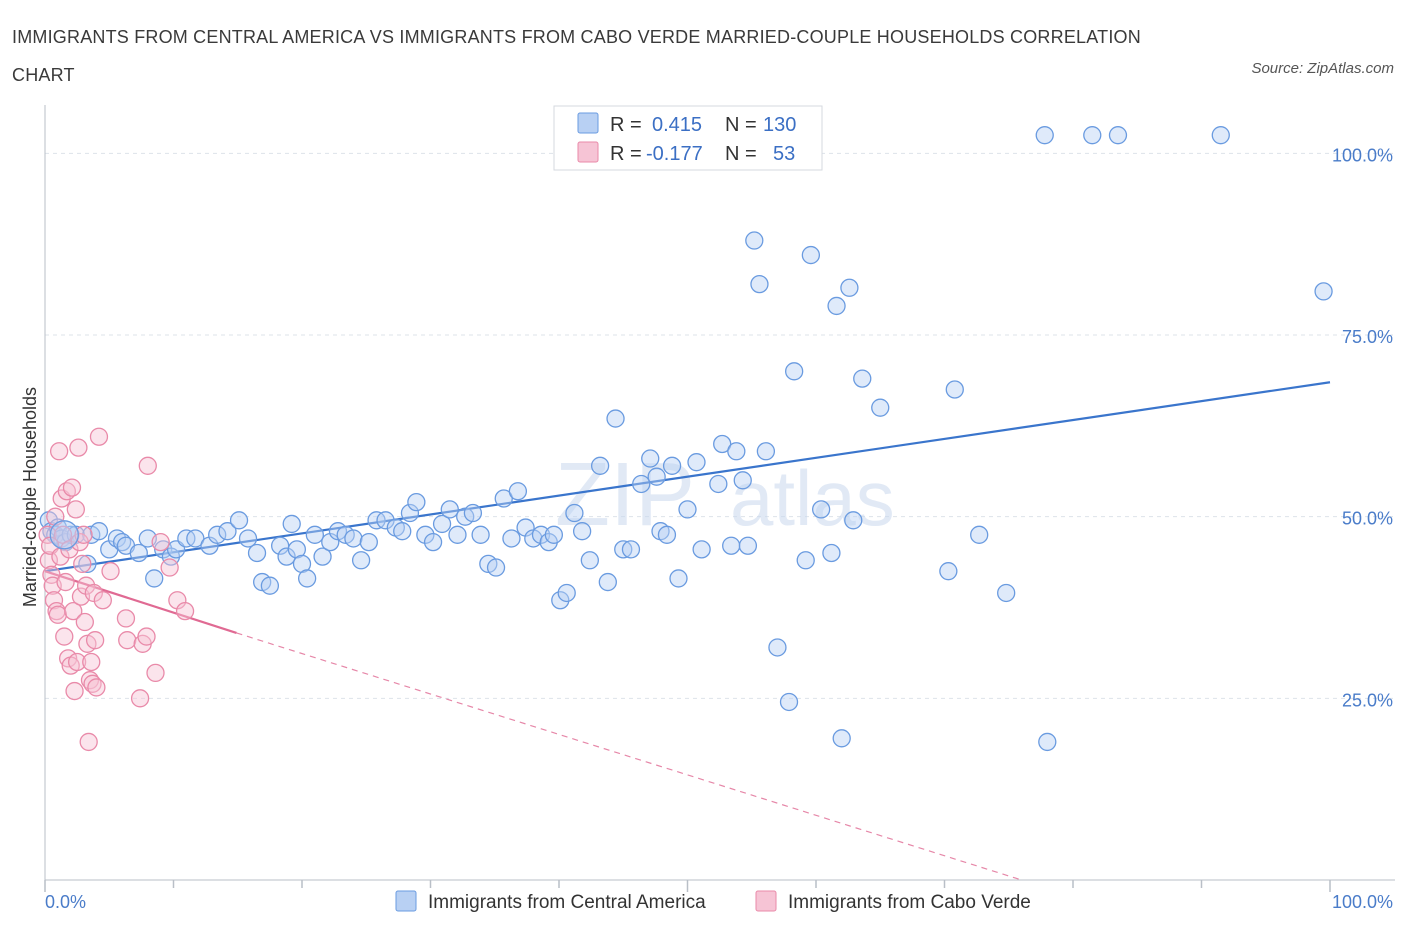 The height and width of the screenshot is (930, 1406). Describe the element at coordinates (909, 902) in the screenshot. I see `bottom-legend-label-cabo-verde: Immigrants from Cabo Verde` at that location.